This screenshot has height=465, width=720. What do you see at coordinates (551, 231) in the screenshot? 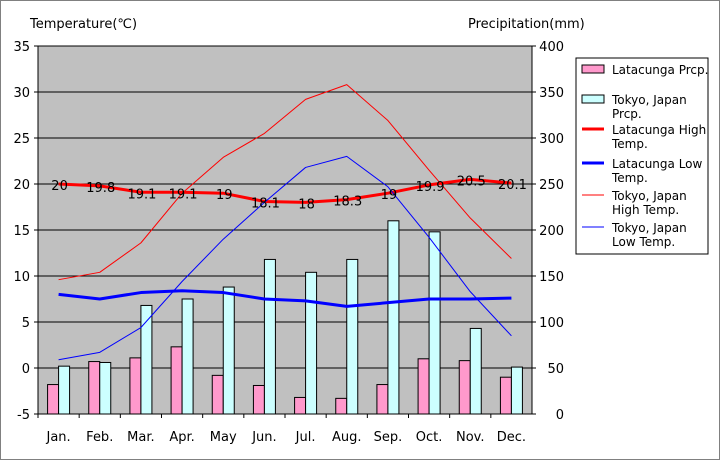
I see `right-tick-label: 200` at bounding box center [551, 231].